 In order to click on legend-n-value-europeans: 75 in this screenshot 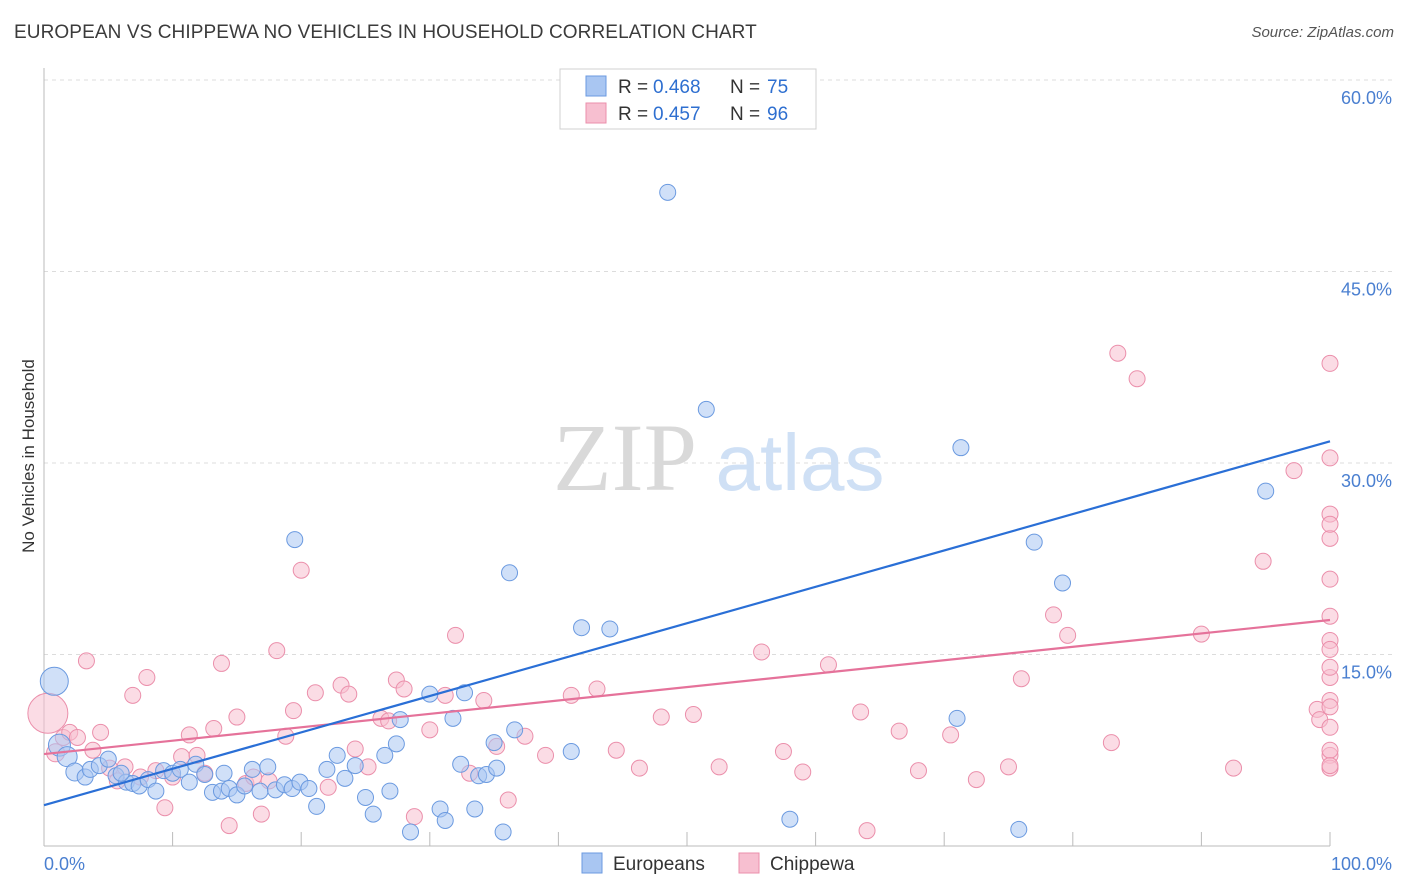, I will do `click(777, 87)`.